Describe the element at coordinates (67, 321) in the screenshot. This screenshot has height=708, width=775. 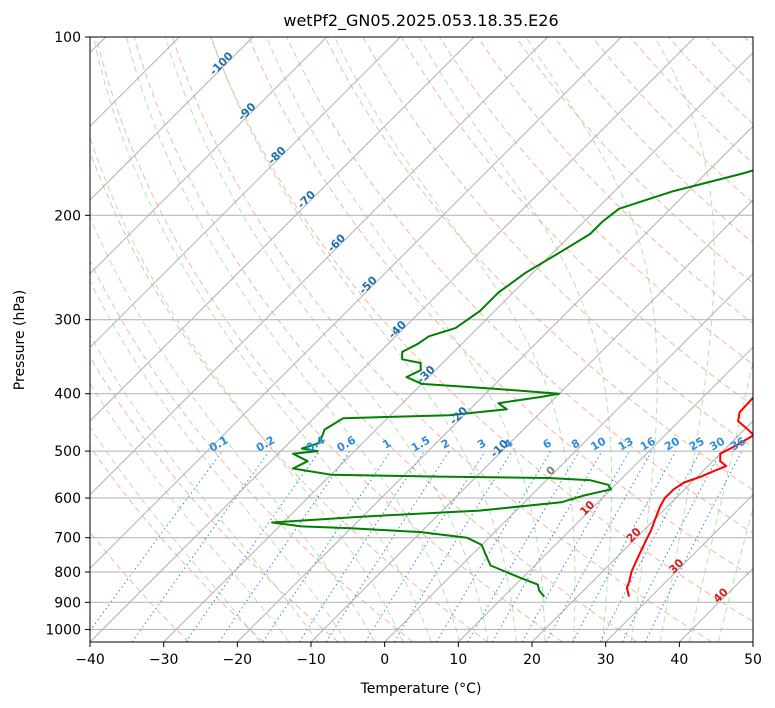
I see `y-tick-label: 300` at that location.